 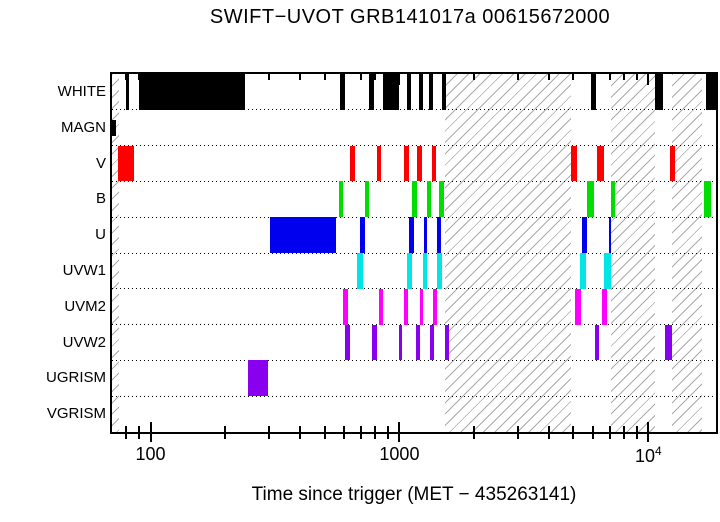 What do you see at coordinates (81, 91) in the screenshot?
I see `y-axis-label-white: WHITE` at bounding box center [81, 91].